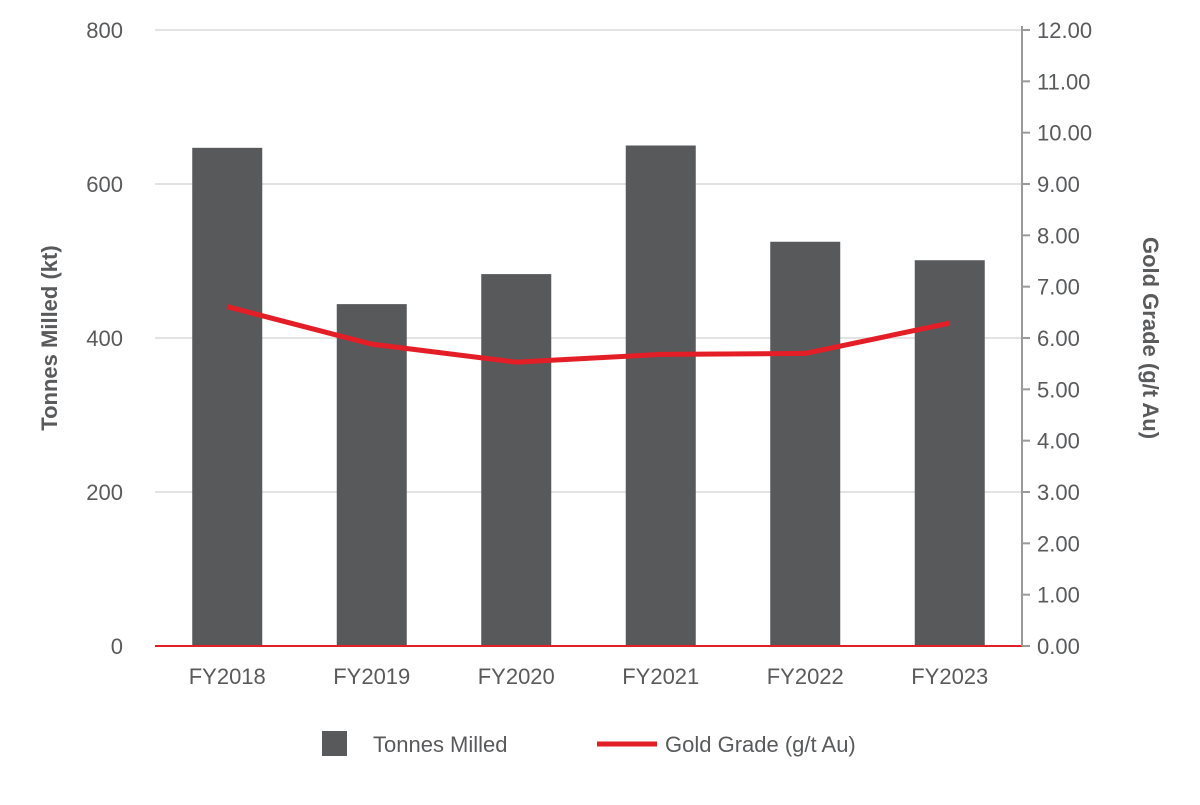  What do you see at coordinates (227, 397) in the screenshot?
I see `bar-fy2018` at bounding box center [227, 397].